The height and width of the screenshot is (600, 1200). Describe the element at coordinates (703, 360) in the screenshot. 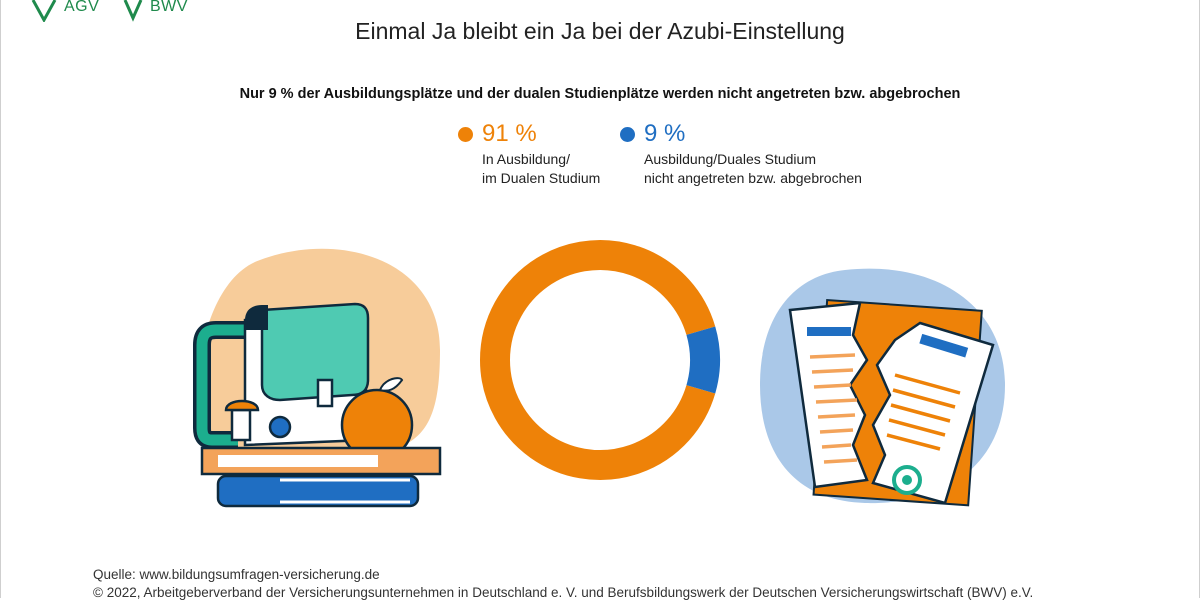

I see `donut-slice-abgebrochen` at that location.